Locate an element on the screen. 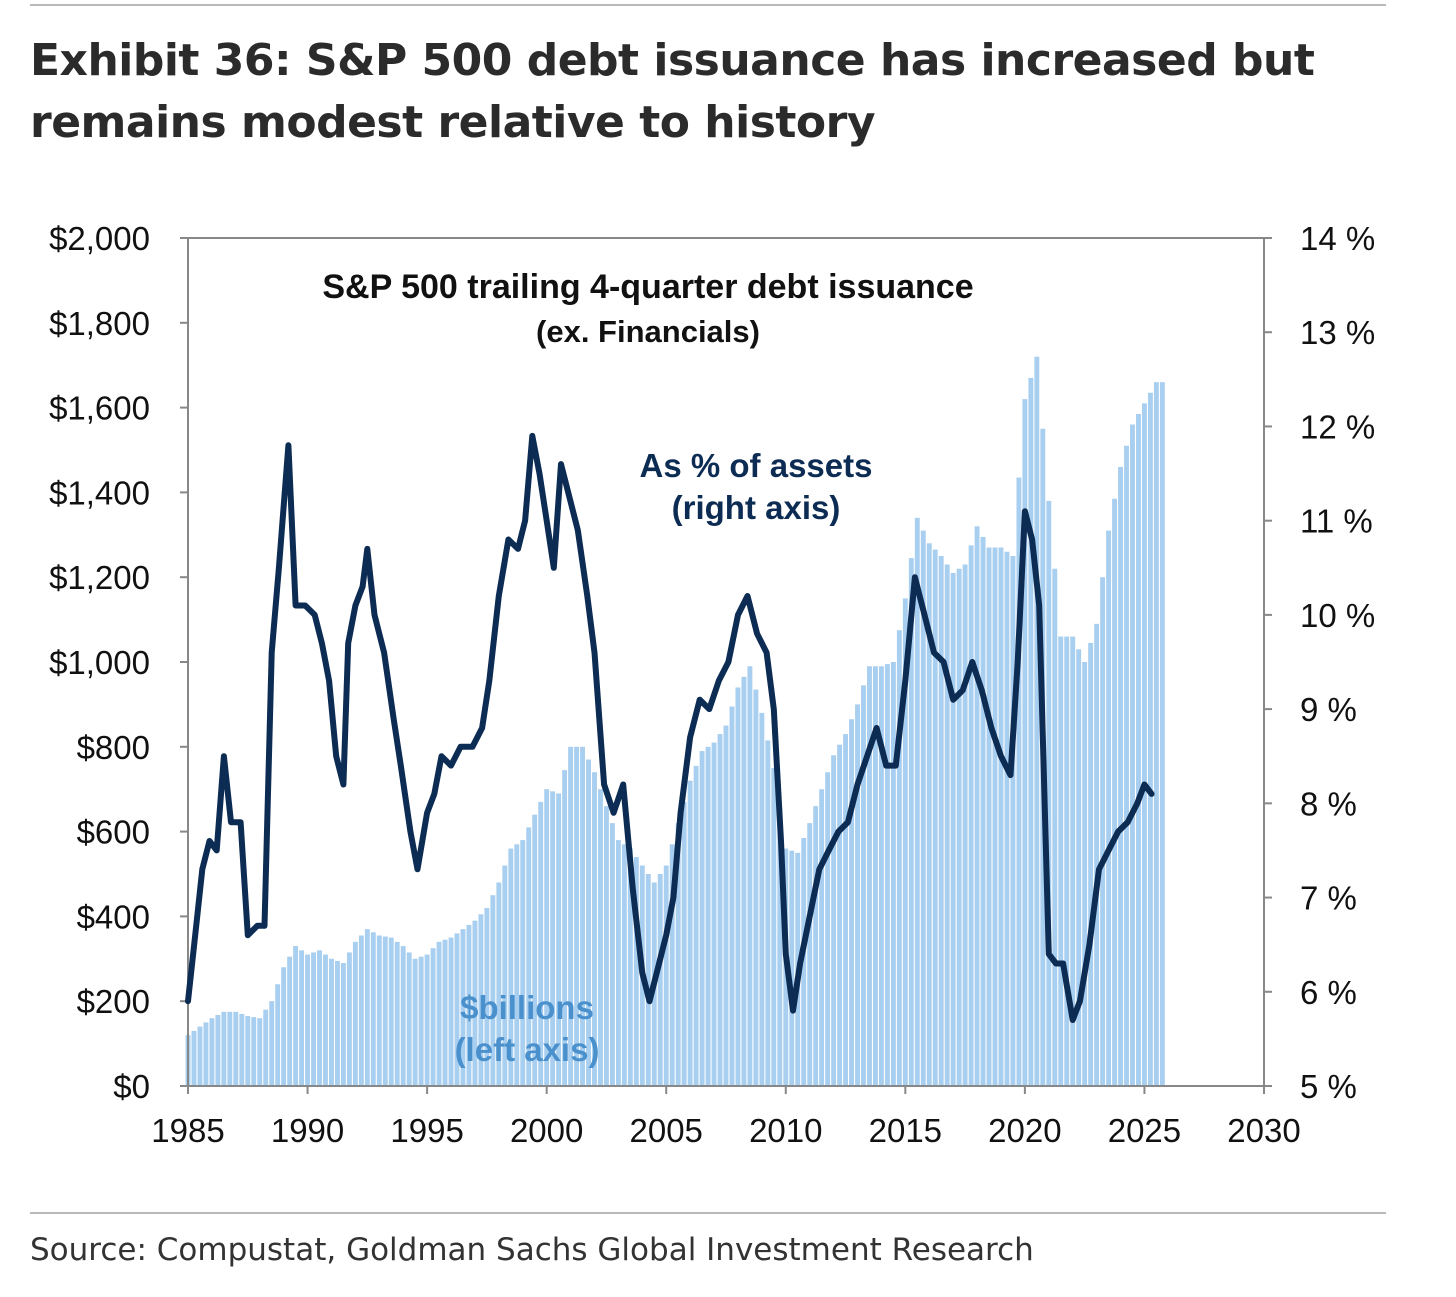 The image size is (1456, 1297). x-tick-label: 2010 is located at coordinates (785, 1130).